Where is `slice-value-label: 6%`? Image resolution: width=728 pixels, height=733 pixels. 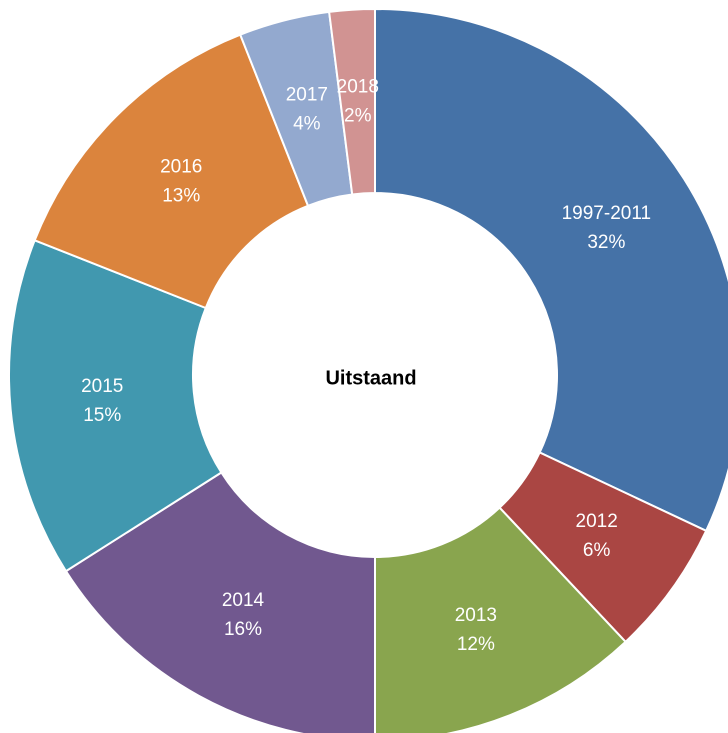
slice-value-label: 6% is located at coordinates (597, 550).